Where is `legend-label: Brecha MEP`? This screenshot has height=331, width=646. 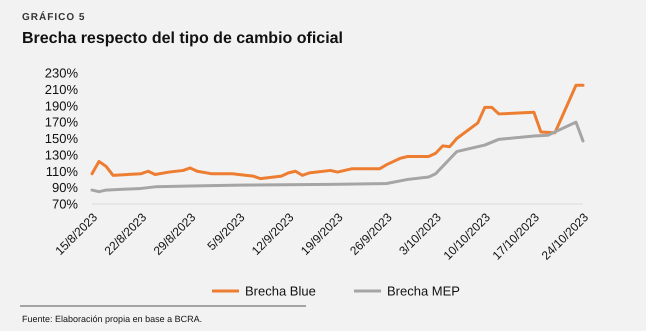 legend-label: Brecha MEP is located at coordinates (423, 291).